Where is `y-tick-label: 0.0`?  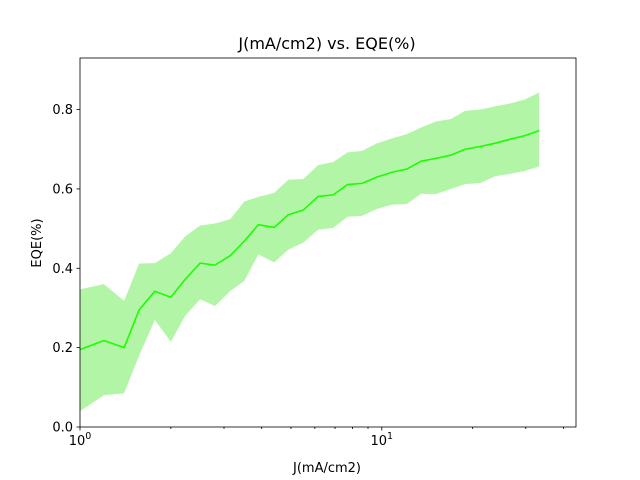
y-tick-label: 0.0 is located at coordinates (62, 428).